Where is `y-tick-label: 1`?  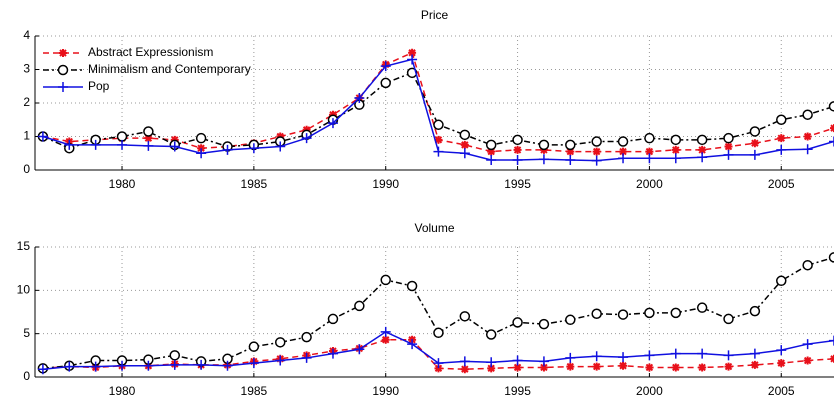
y-tick-label: 1 is located at coordinates (26, 136).